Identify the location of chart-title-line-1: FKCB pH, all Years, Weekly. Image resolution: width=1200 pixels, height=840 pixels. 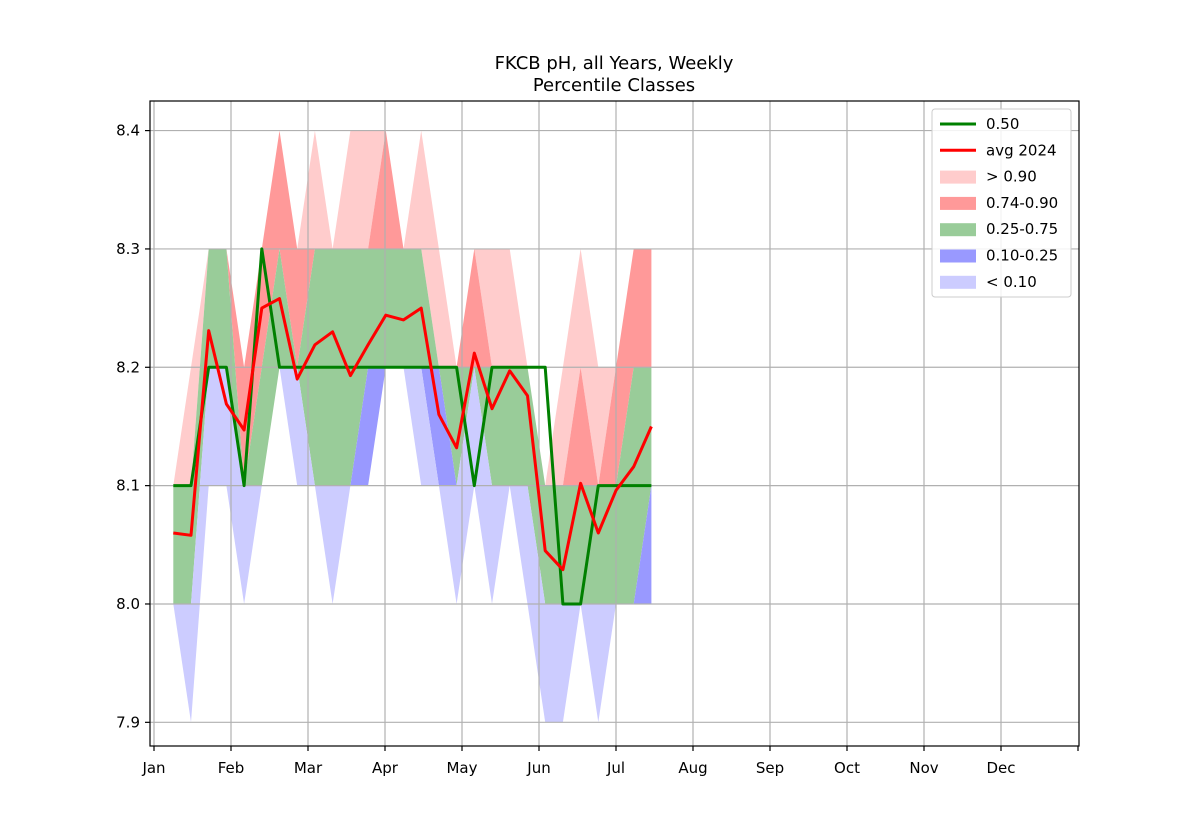
(614, 63).